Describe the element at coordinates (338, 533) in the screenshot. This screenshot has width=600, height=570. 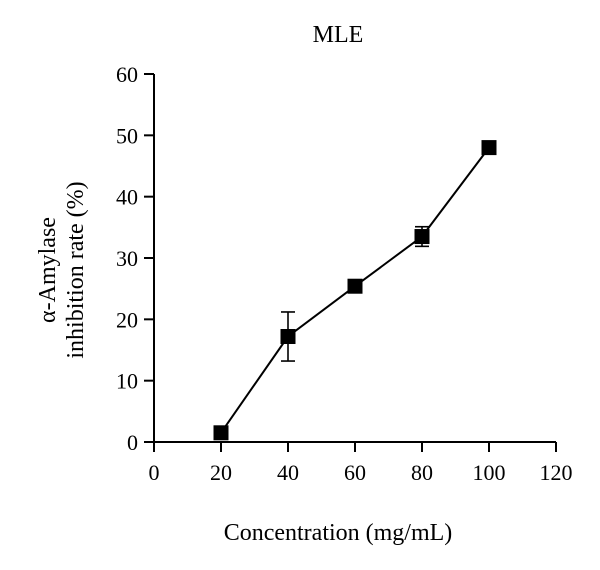
I see `x-axis-label: Concentration (mg/mL)` at that location.